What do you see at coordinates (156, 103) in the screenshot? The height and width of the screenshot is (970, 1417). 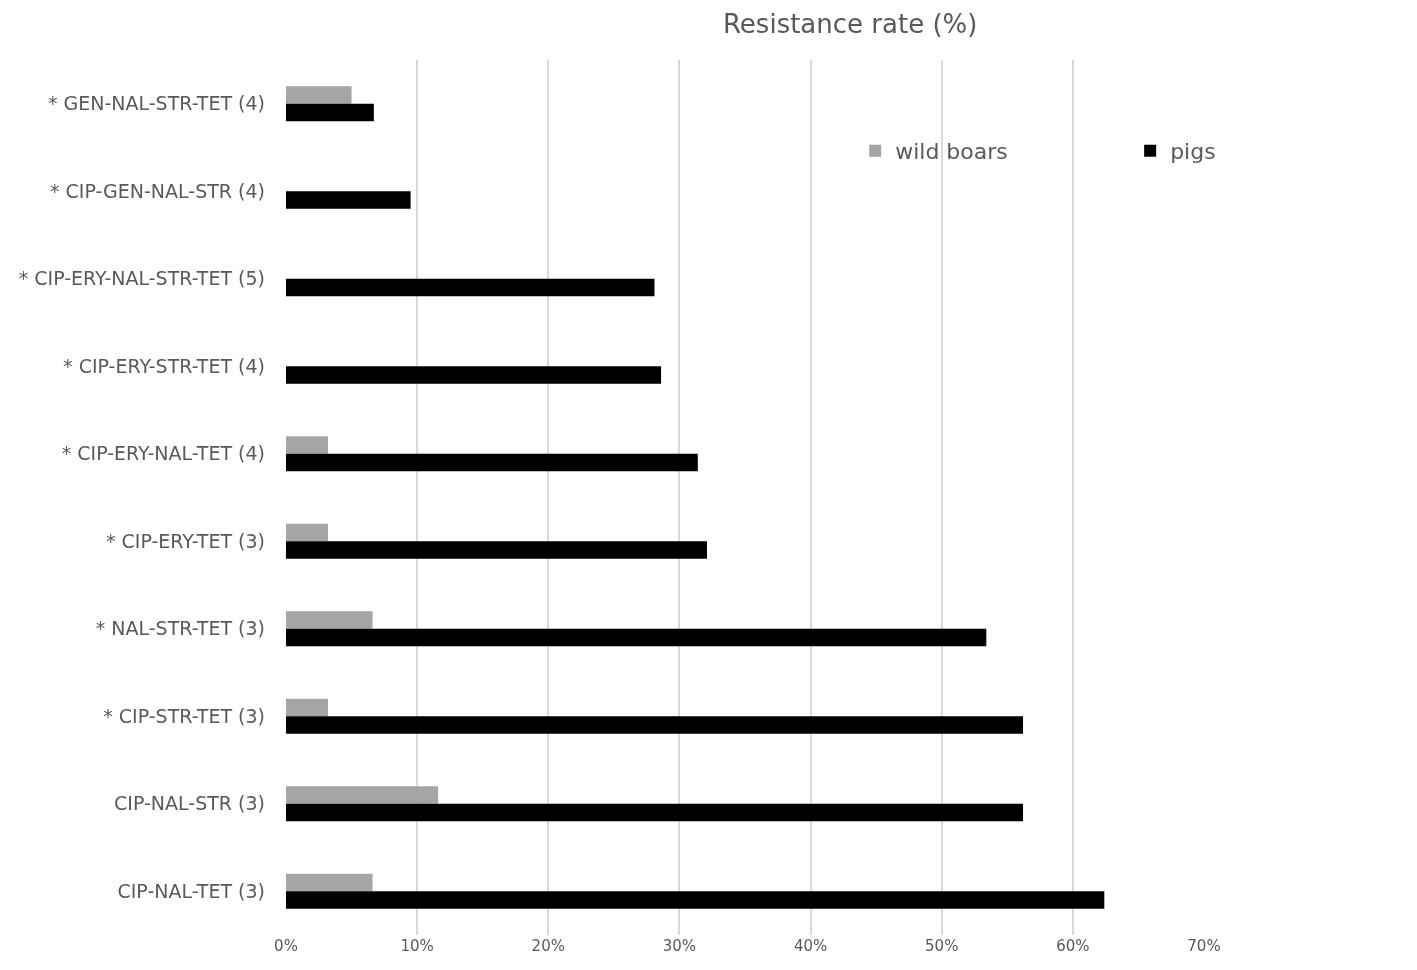 I see `y-tick-label: * GEN-NAL-STR-TET (4)` at bounding box center [156, 103].